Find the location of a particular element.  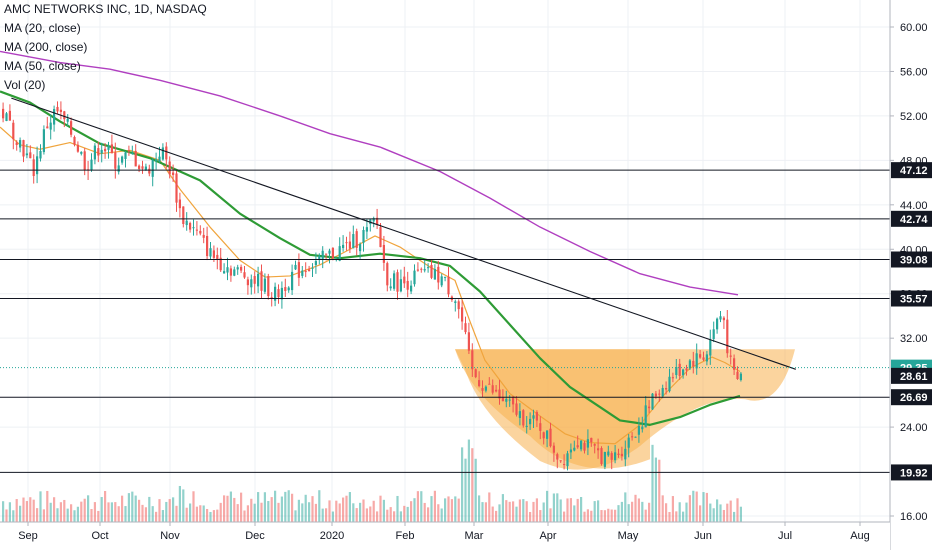

legend-ma20: MA (20, close) is located at coordinates (42, 28).